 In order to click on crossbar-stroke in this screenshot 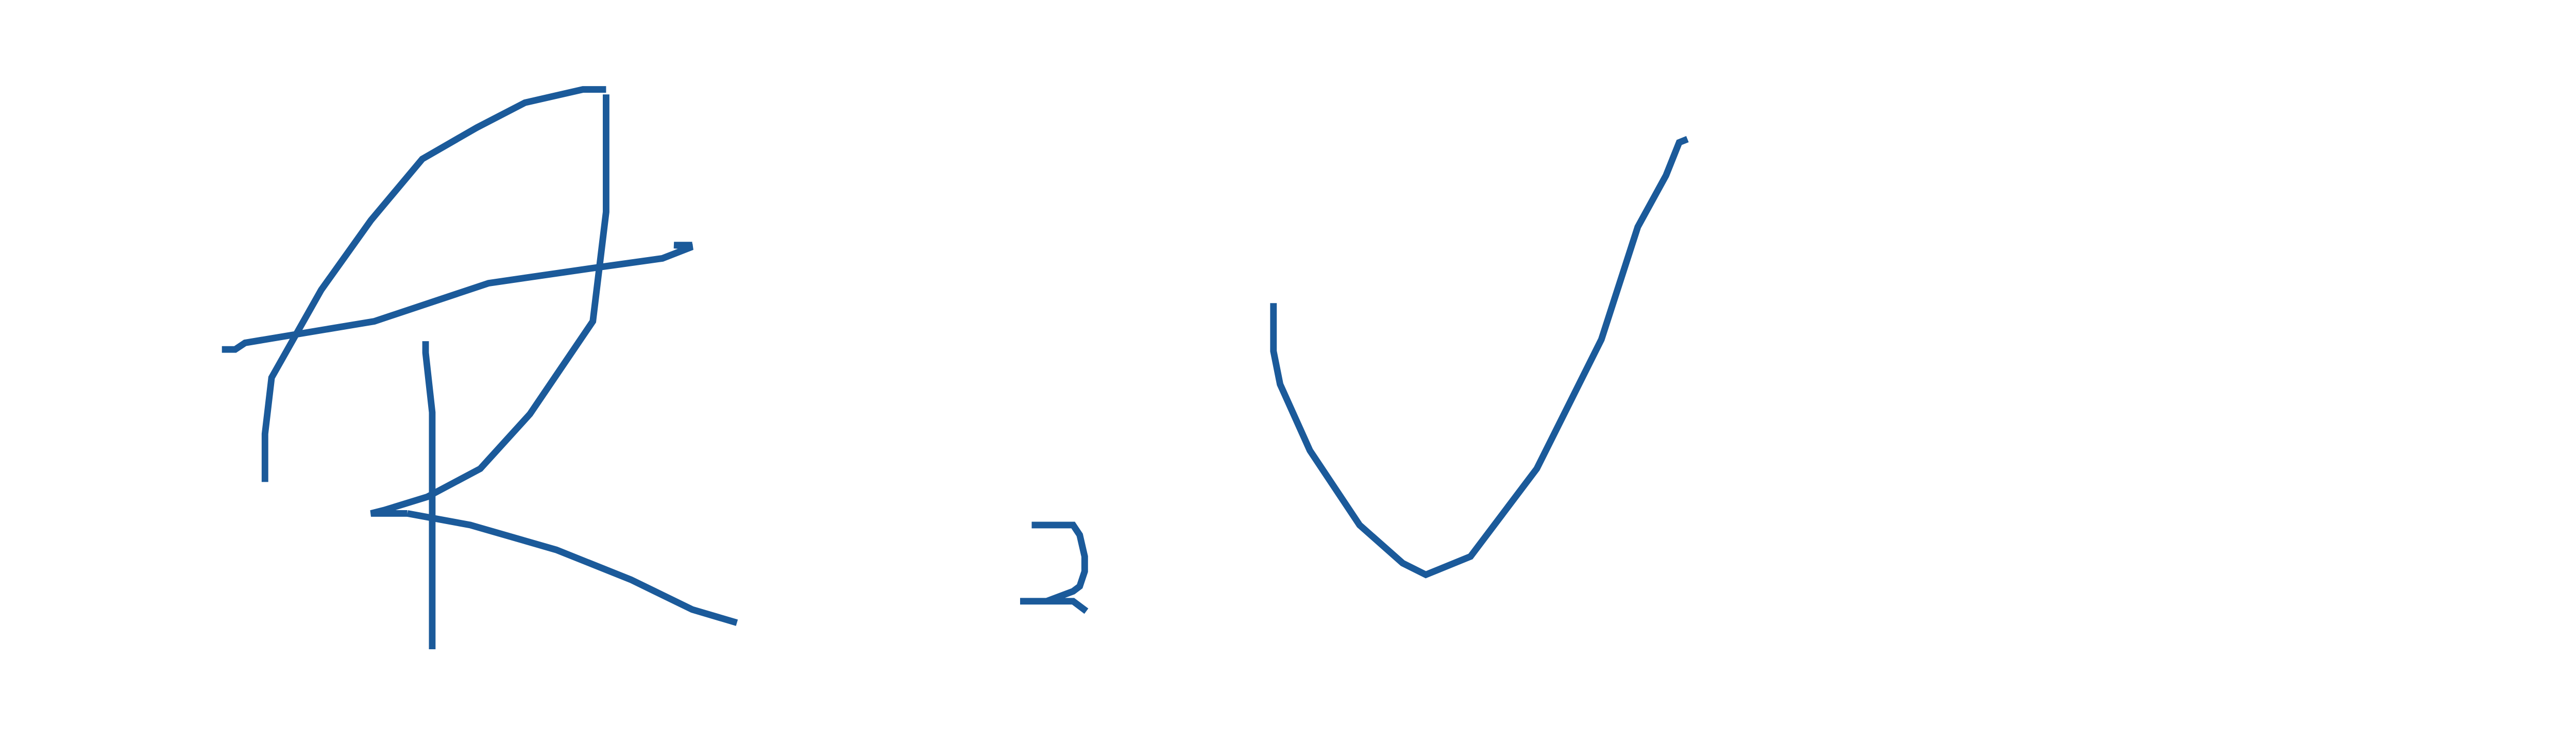, I will do `click(457, 297)`.